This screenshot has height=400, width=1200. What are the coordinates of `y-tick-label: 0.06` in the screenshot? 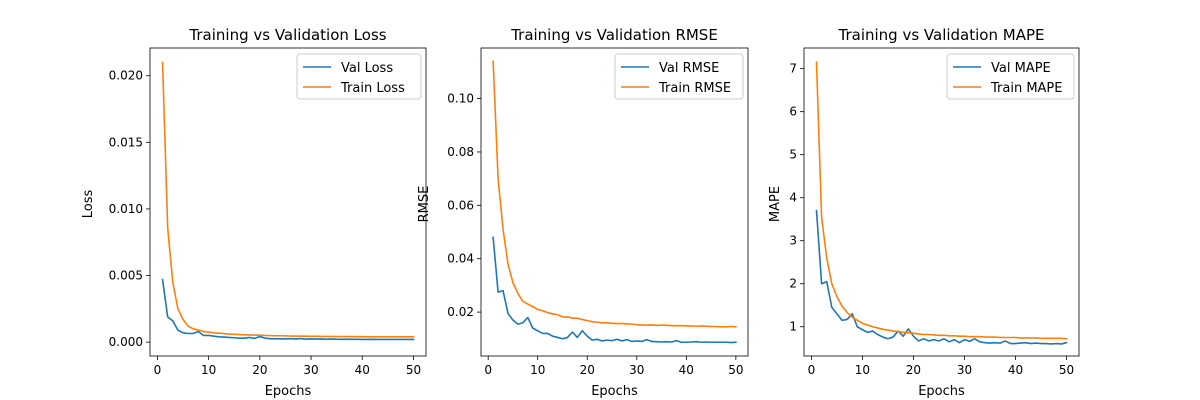 It's located at (460, 205).